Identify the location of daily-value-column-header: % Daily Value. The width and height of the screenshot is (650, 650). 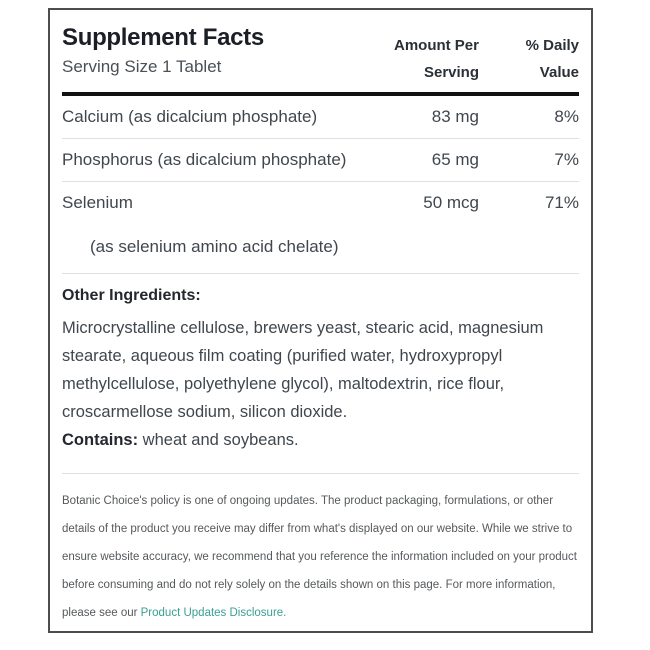
(529, 54).